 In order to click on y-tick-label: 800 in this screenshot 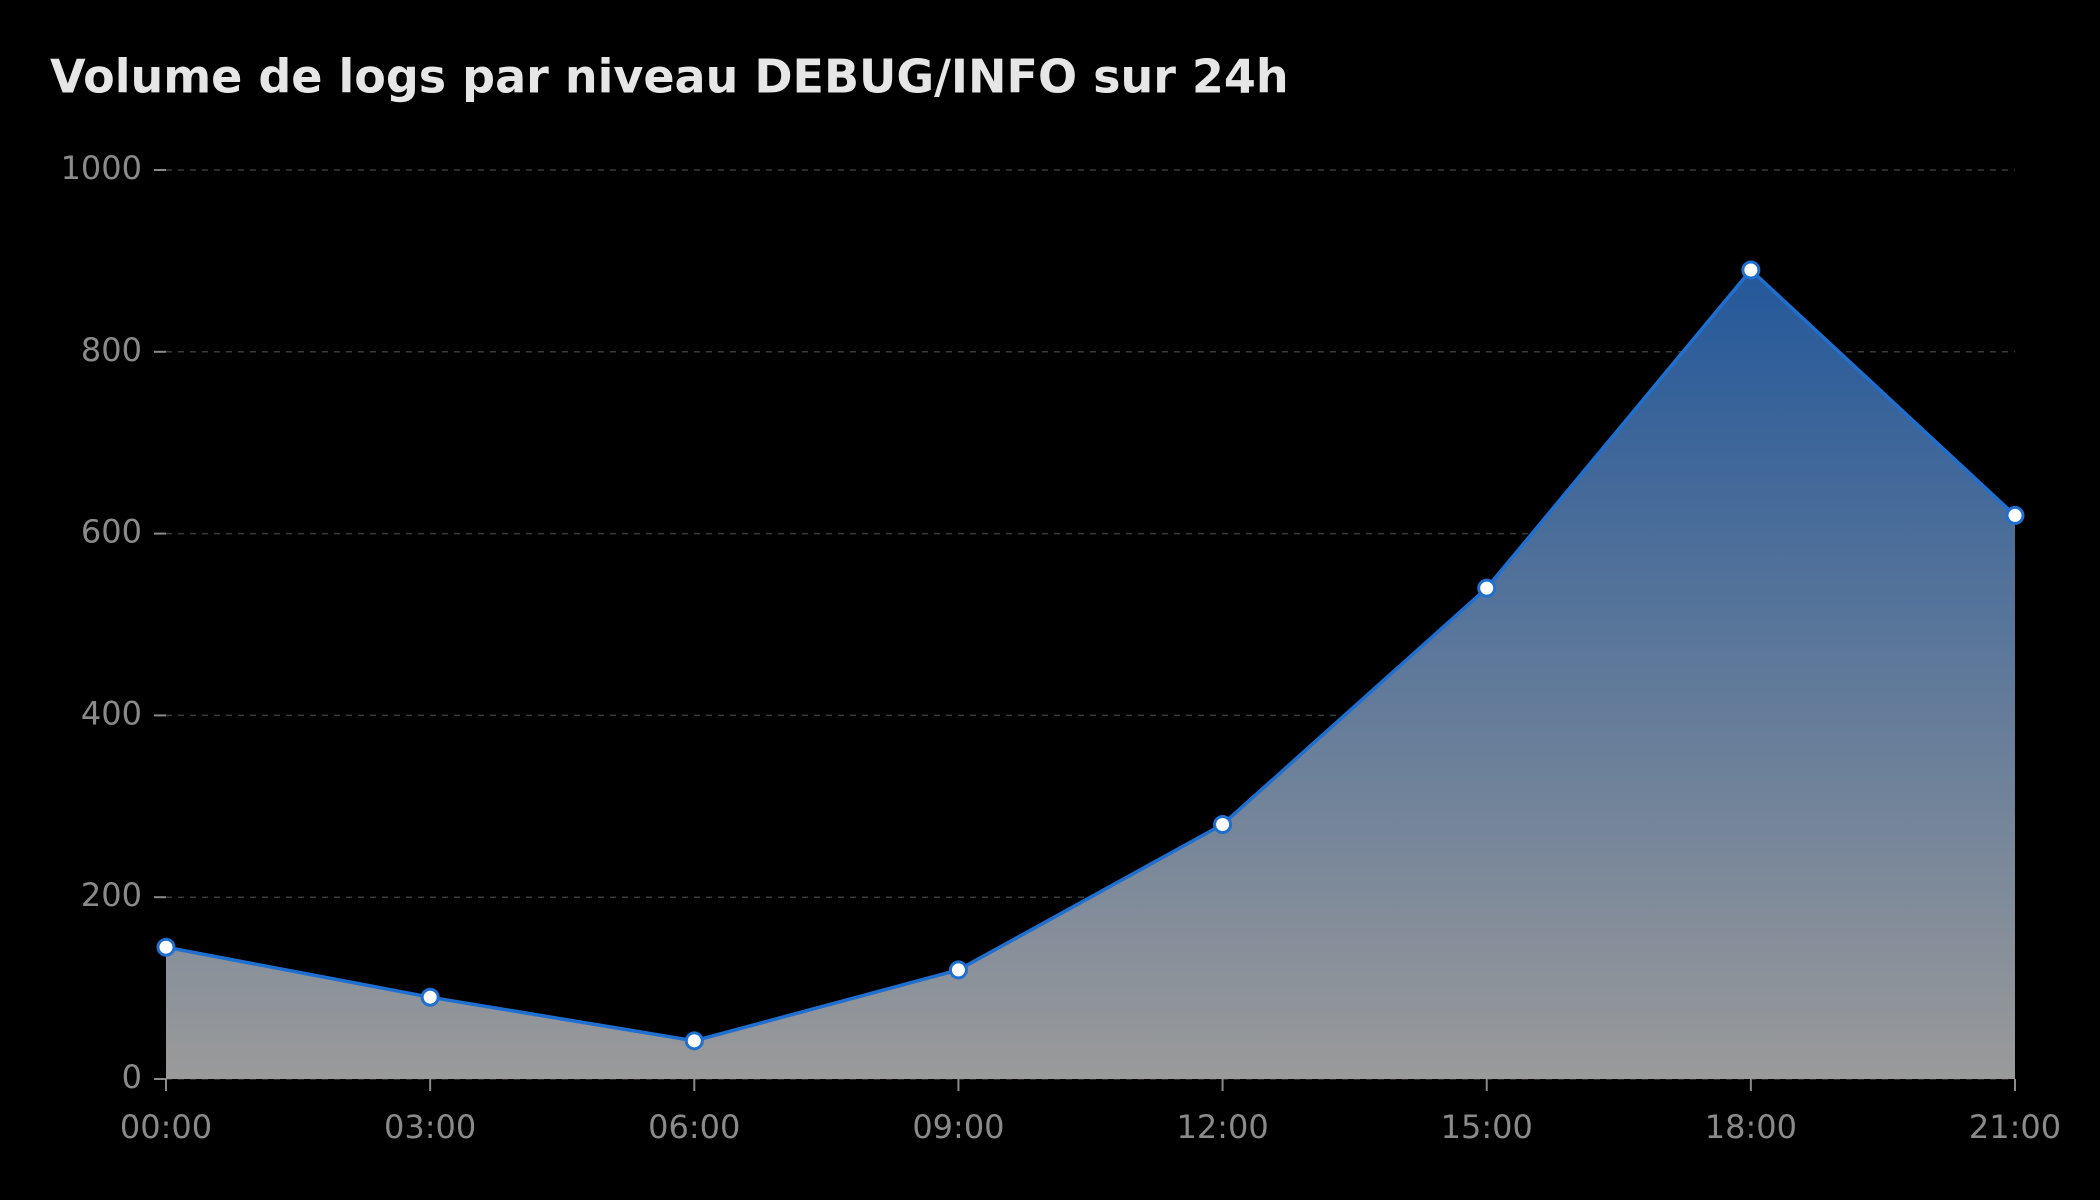, I will do `click(111, 350)`.